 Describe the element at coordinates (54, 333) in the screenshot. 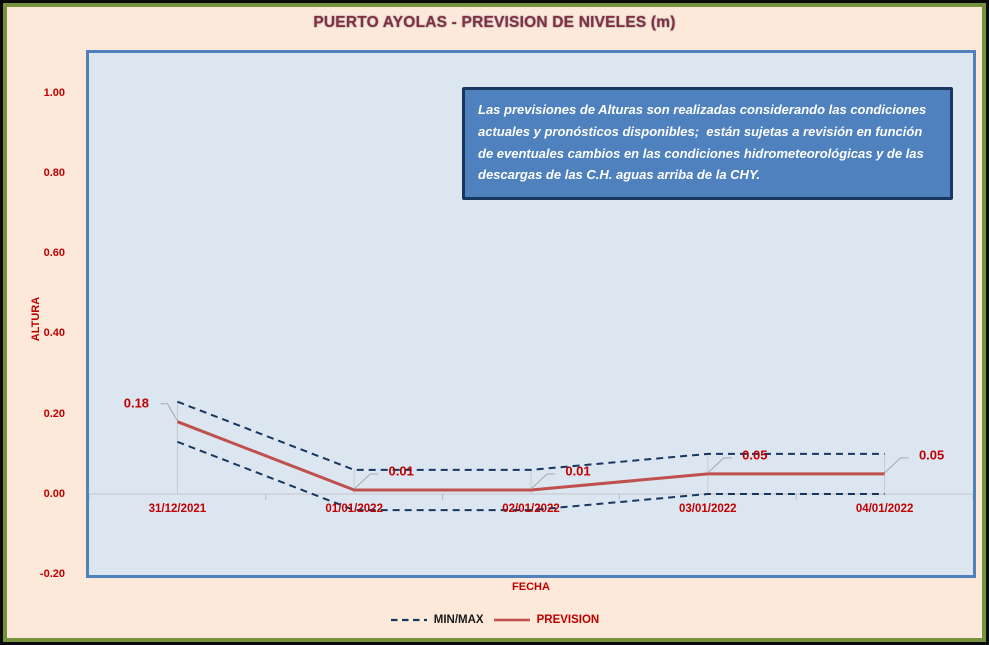

I see `y-tick-label: 0.40` at that location.